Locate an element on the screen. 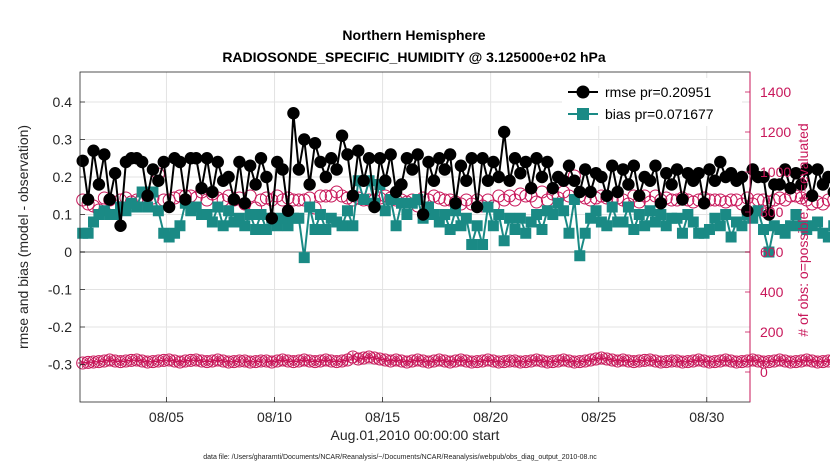 This screenshot has width=830, height=475. x-tick-label: 08/05 is located at coordinates (166, 417).